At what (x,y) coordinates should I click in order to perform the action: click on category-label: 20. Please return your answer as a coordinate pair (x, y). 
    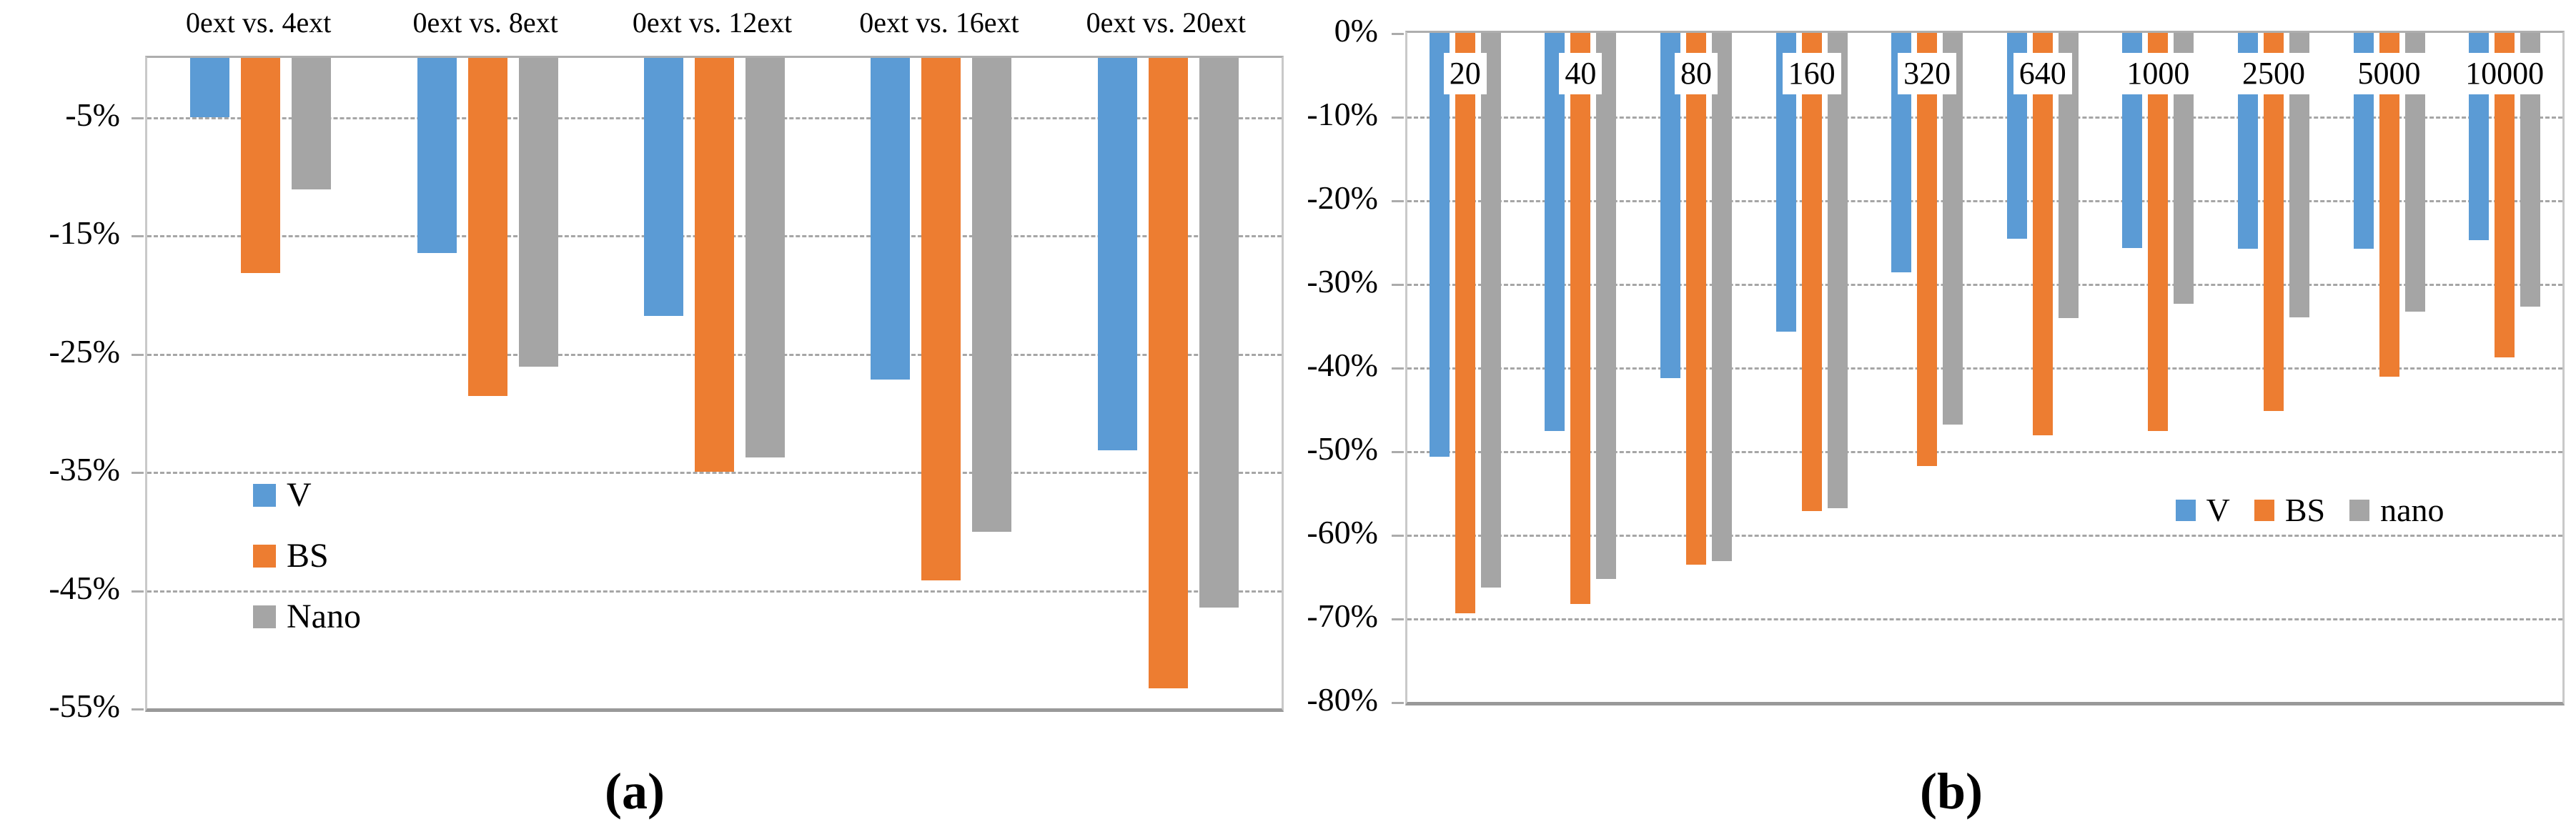
    Looking at the image, I should click on (1465, 73).